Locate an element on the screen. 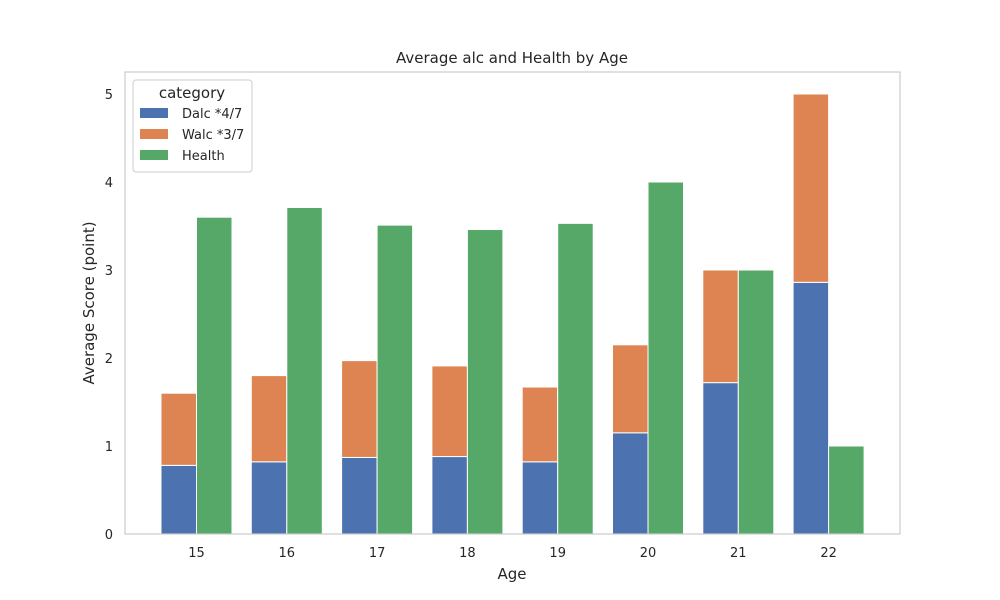 The height and width of the screenshot is (600, 1000). y-tick-label: 5 is located at coordinates (109, 95).